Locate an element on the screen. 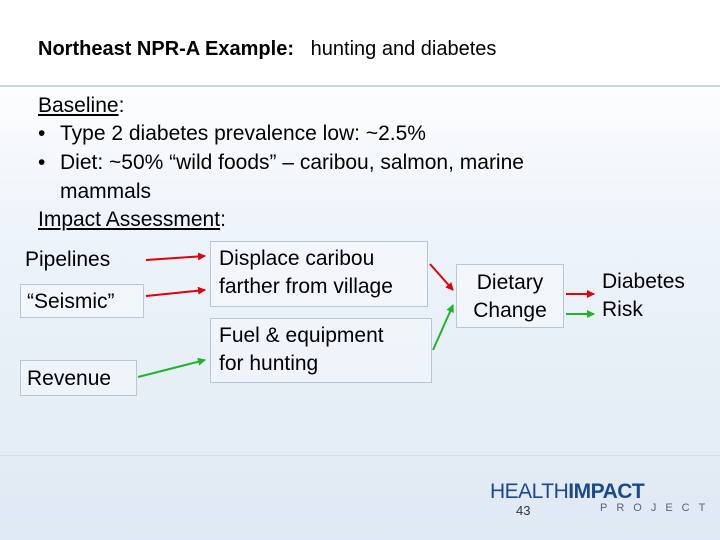 Image resolution: width=720 pixels, height=540 pixels. effect-displace-caribou-line2: farther from village is located at coordinates (306, 286).